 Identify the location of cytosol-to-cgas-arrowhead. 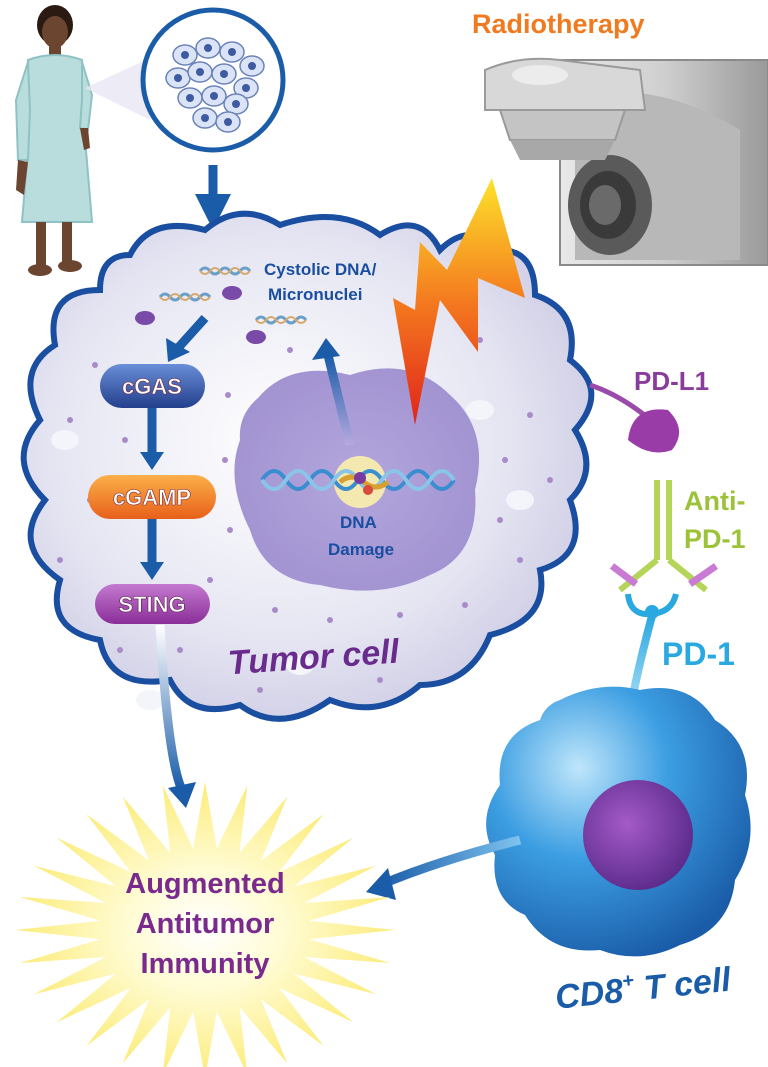
(178, 350).